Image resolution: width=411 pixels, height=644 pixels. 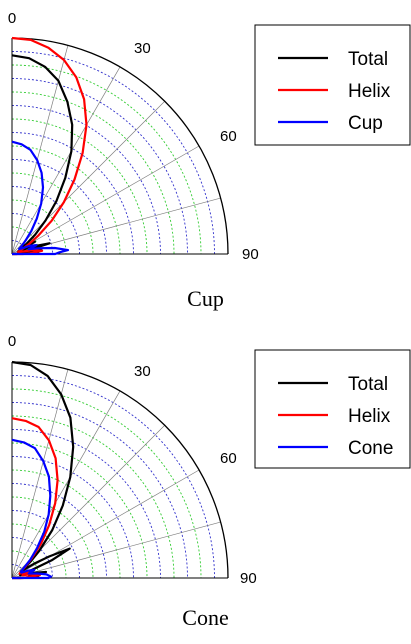 I want to click on series-line-cup, so click(x=40, y=198).